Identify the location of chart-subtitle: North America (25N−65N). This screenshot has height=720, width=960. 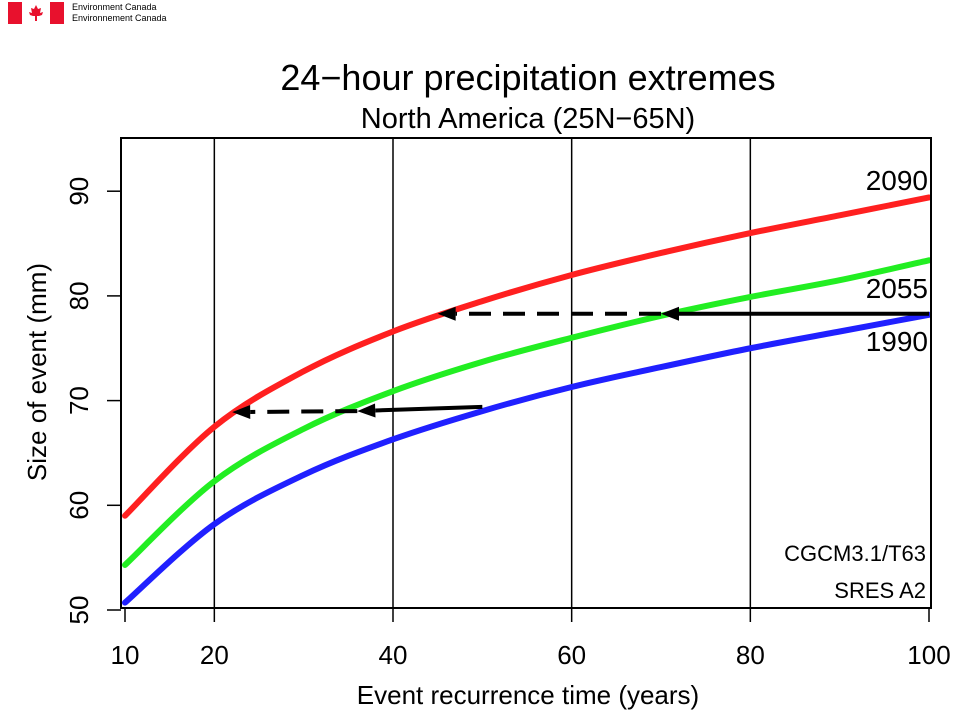
(528, 119).